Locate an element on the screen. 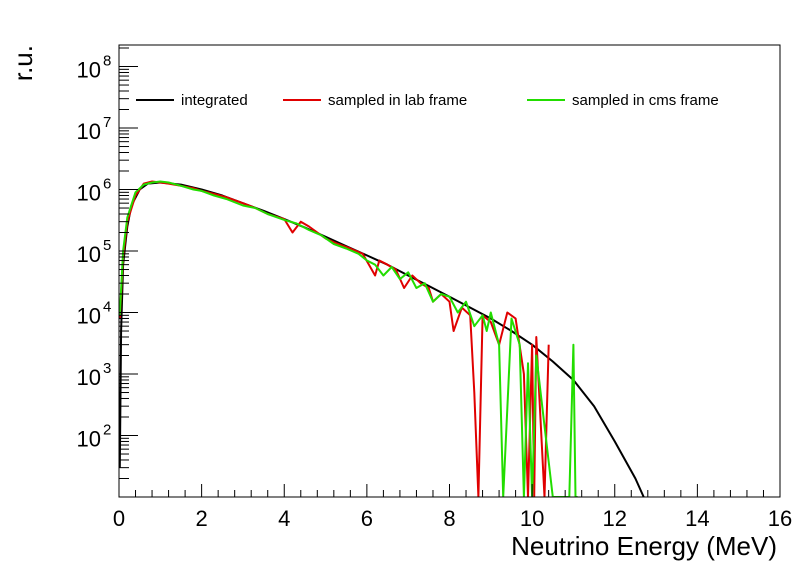  x-axis: 0 2 4 6 8 10 12 14 16 is located at coordinates (452, 507).